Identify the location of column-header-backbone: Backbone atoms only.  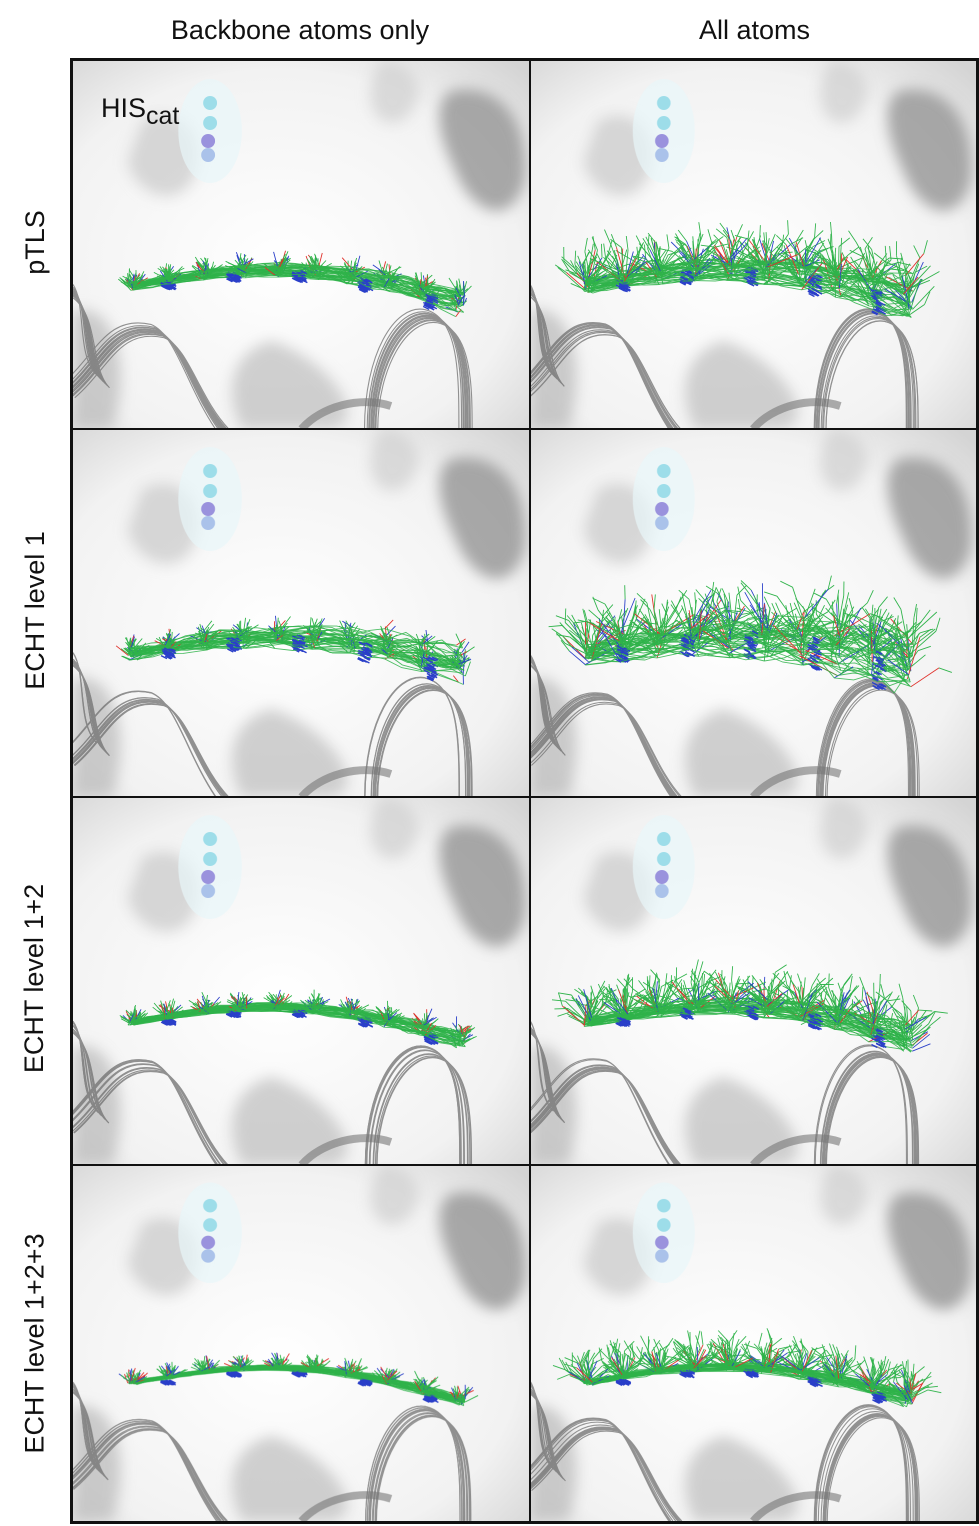
(300, 30).